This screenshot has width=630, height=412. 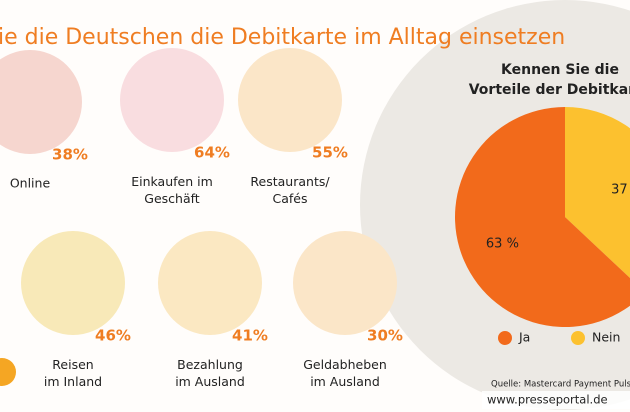 What do you see at coordinates (172, 190) in the screenshot?
I see `category-label: Einkaufen im Geschäft` at bounding box center [172, 190].